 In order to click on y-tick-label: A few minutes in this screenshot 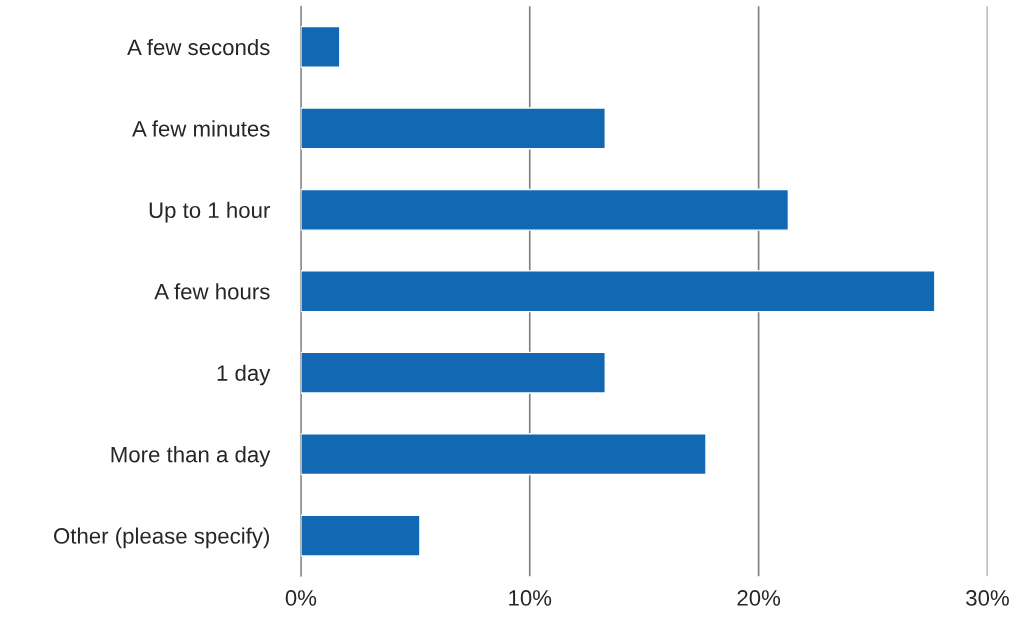, I will do `click(201, 128)`.